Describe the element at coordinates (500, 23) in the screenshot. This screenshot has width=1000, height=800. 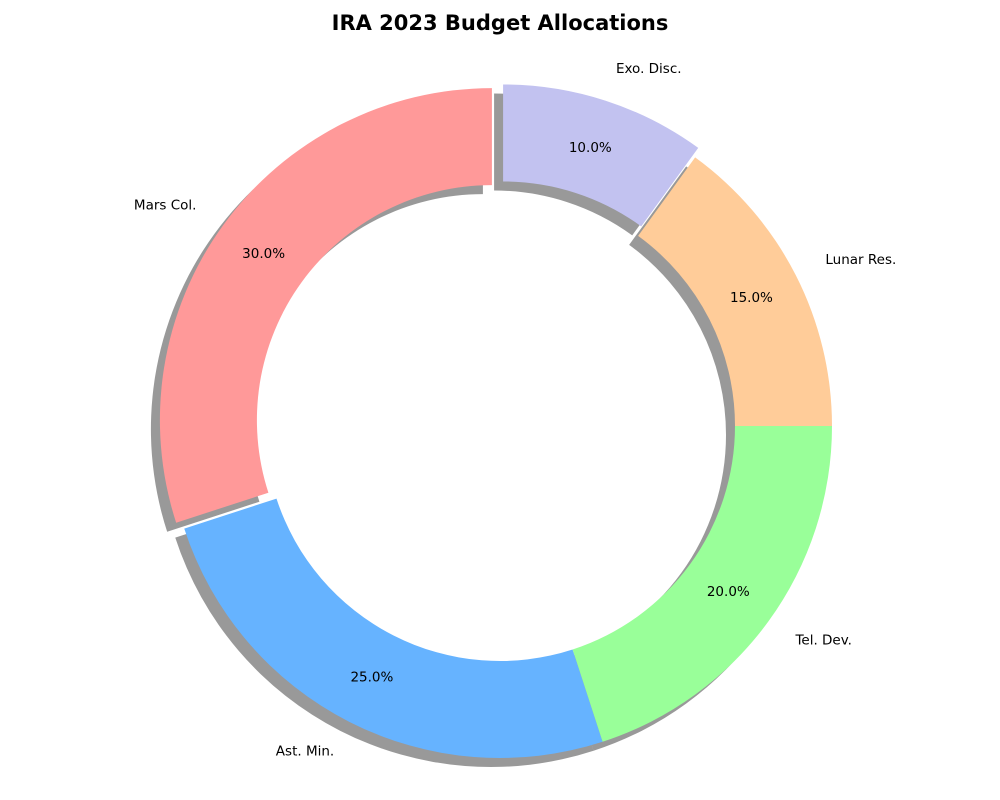
I see `chart-title: IRA 2023 Budget Allocations` at that location.